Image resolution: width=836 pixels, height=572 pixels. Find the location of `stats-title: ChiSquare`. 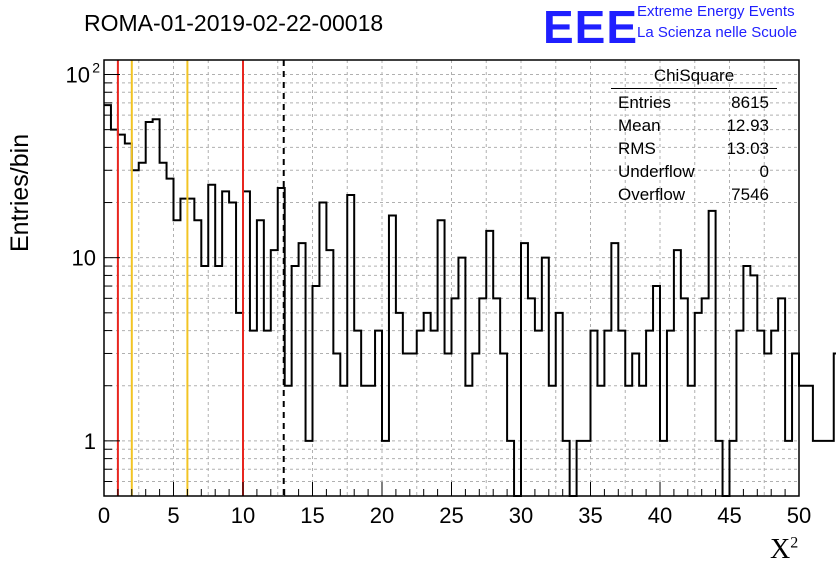

stats-title: ChiSquare is located at coordinates (694, 77).